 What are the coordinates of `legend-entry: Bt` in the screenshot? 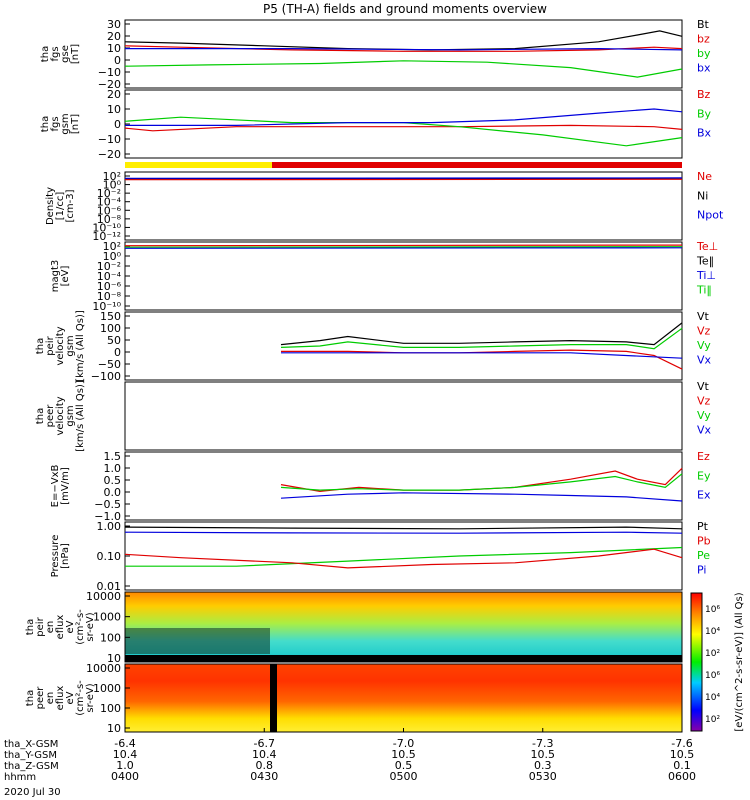 It's located at (703, 24).